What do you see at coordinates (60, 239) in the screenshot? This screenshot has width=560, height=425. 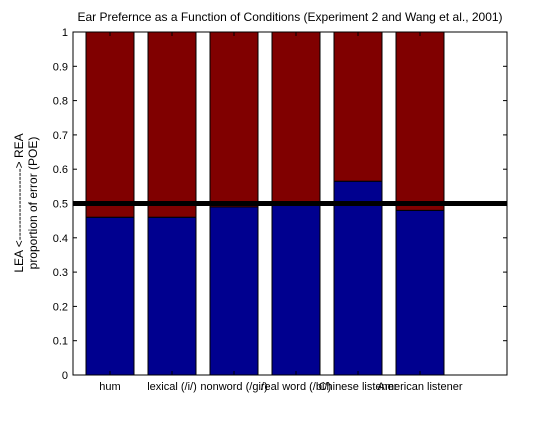 I see `y-tick-label: 0.4` at bounding box center [60, 239].